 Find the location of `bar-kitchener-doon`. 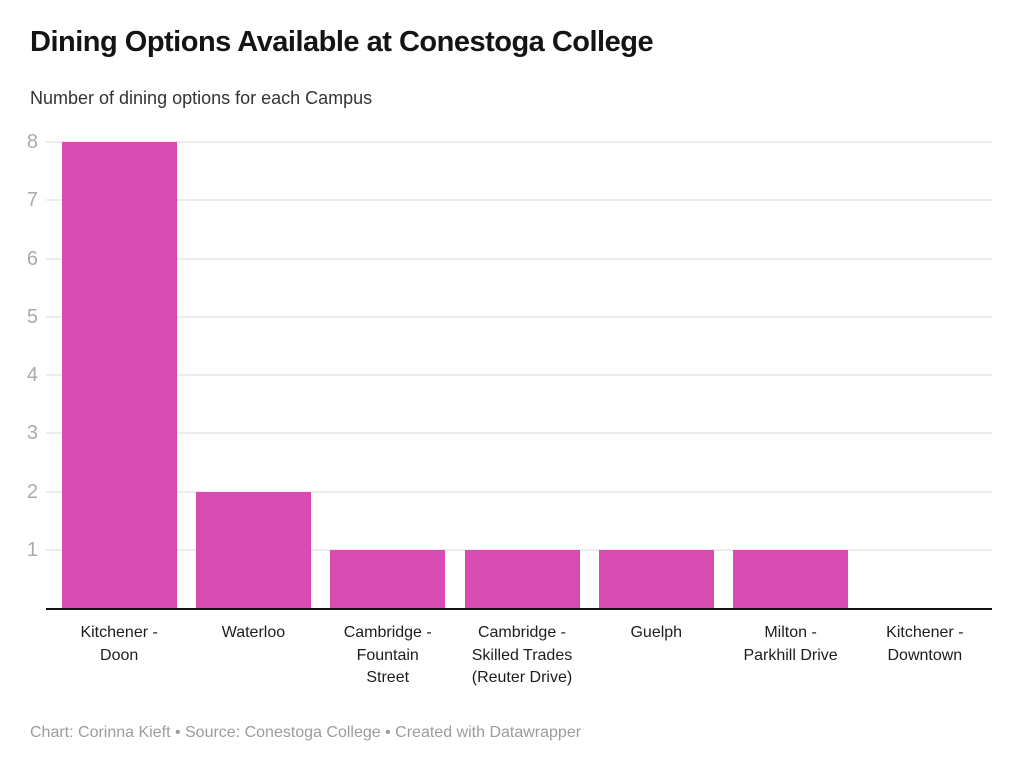

bar-kitchener-doon is located at coordinates (119, 375).